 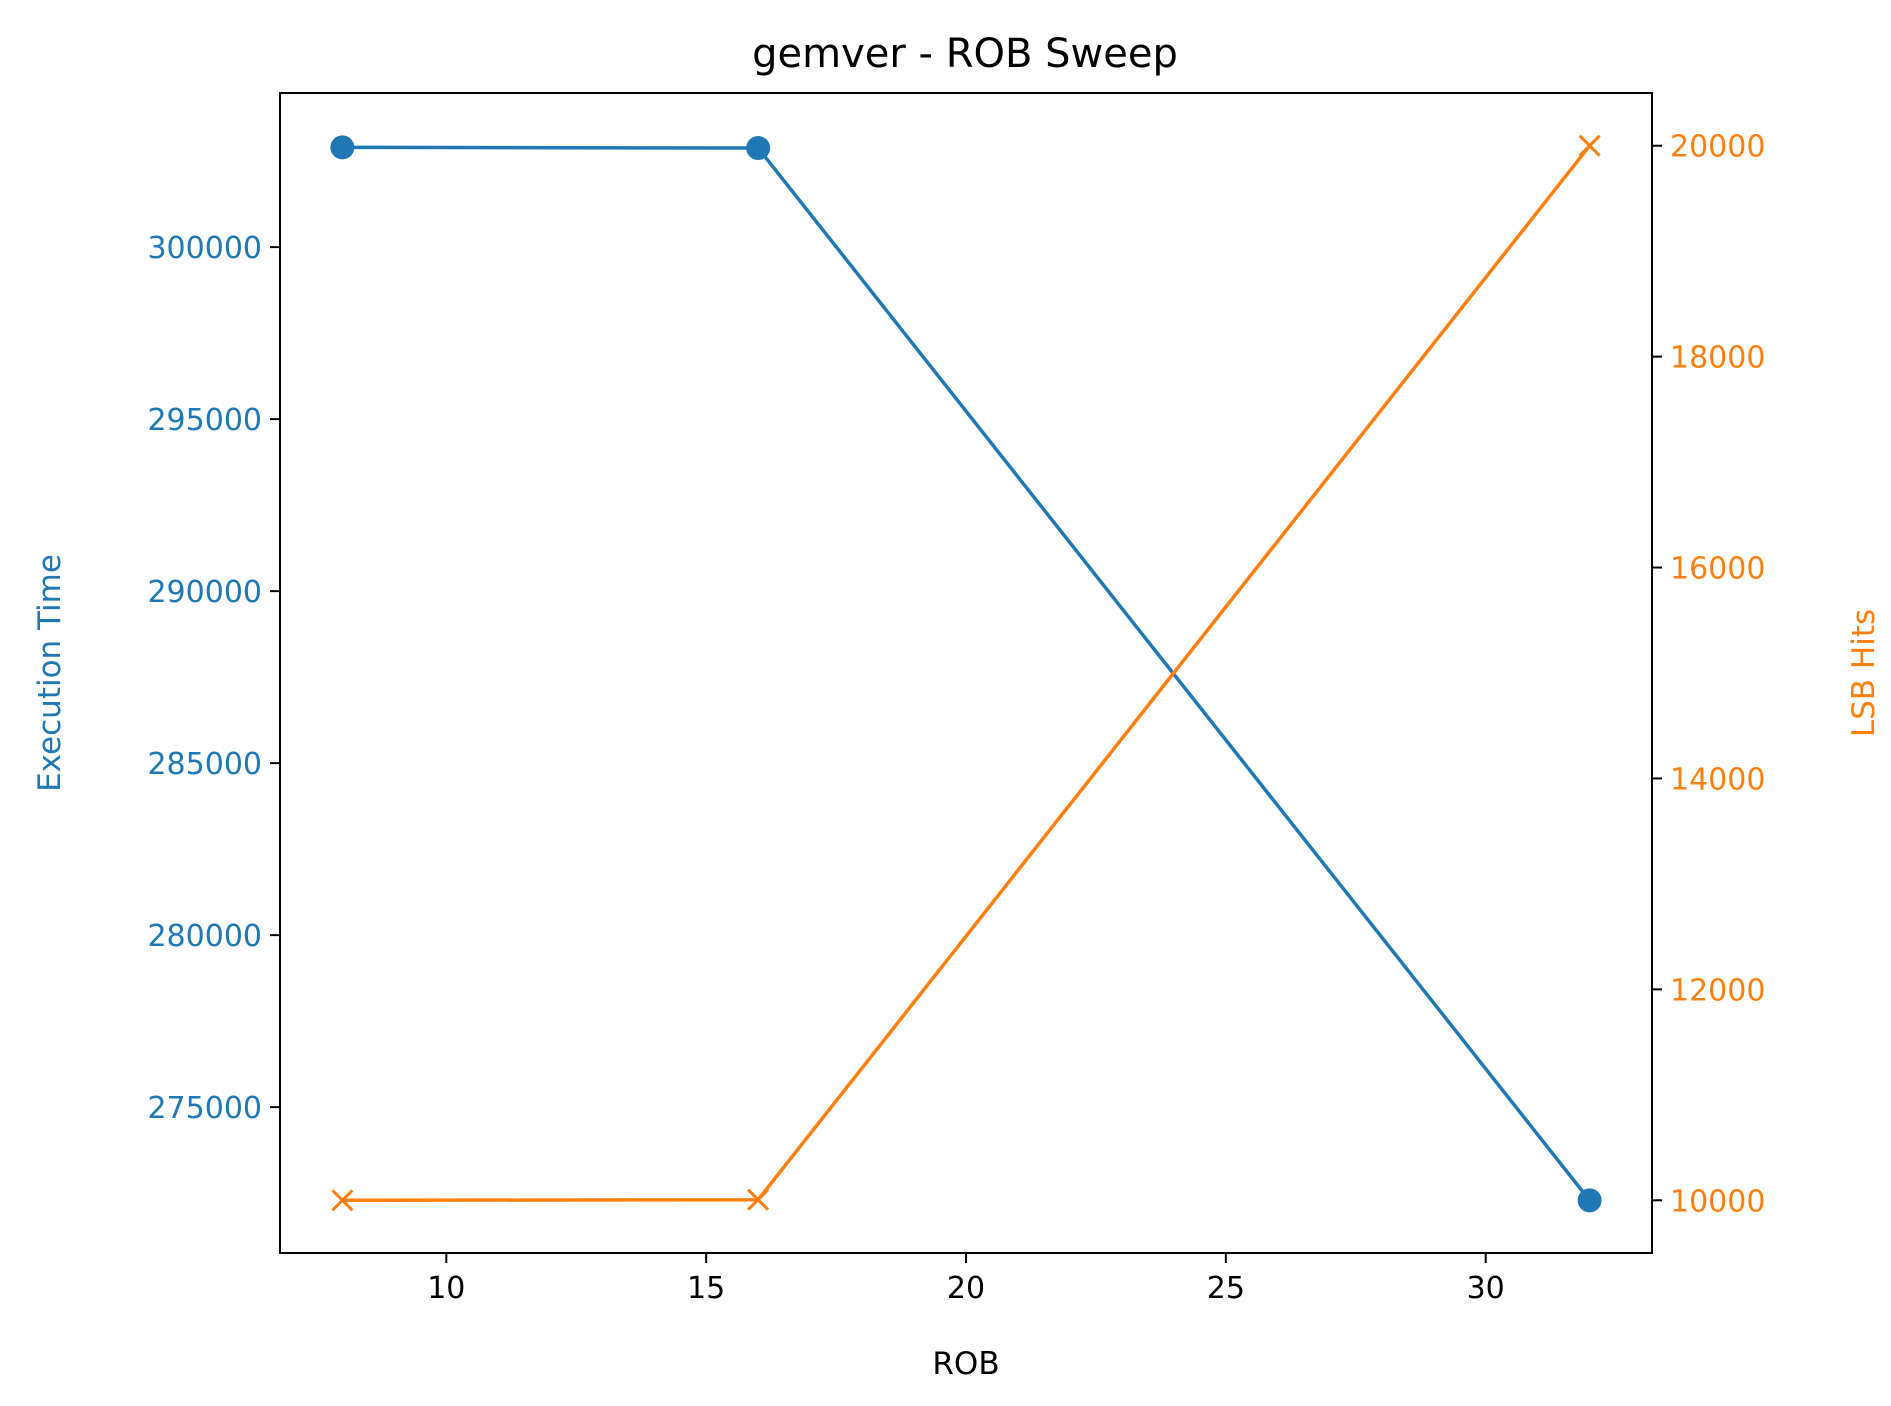 What do you see at coordinates (204, 764) in the screenshot?
I see `left-tick-label: 285000` at bounding box center [204, 764].